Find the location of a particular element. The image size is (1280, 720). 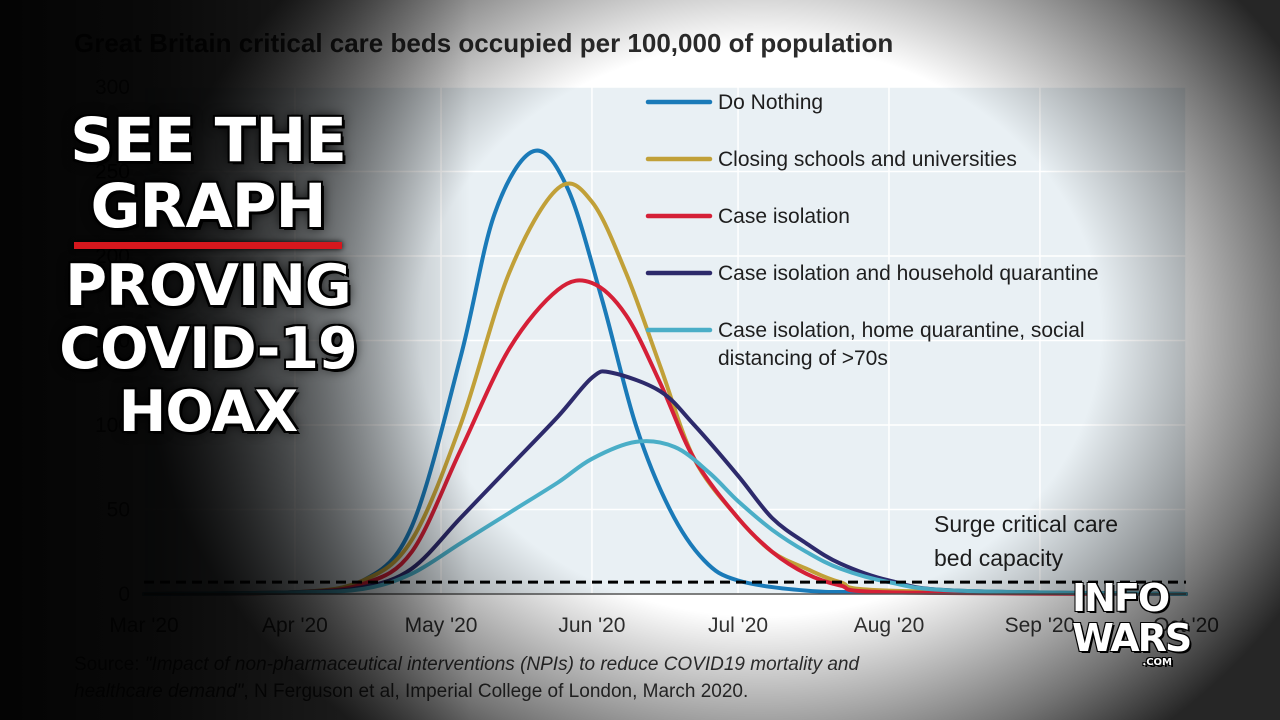

x-tick-label: Aug '20 is located at coordinates (889, 625).